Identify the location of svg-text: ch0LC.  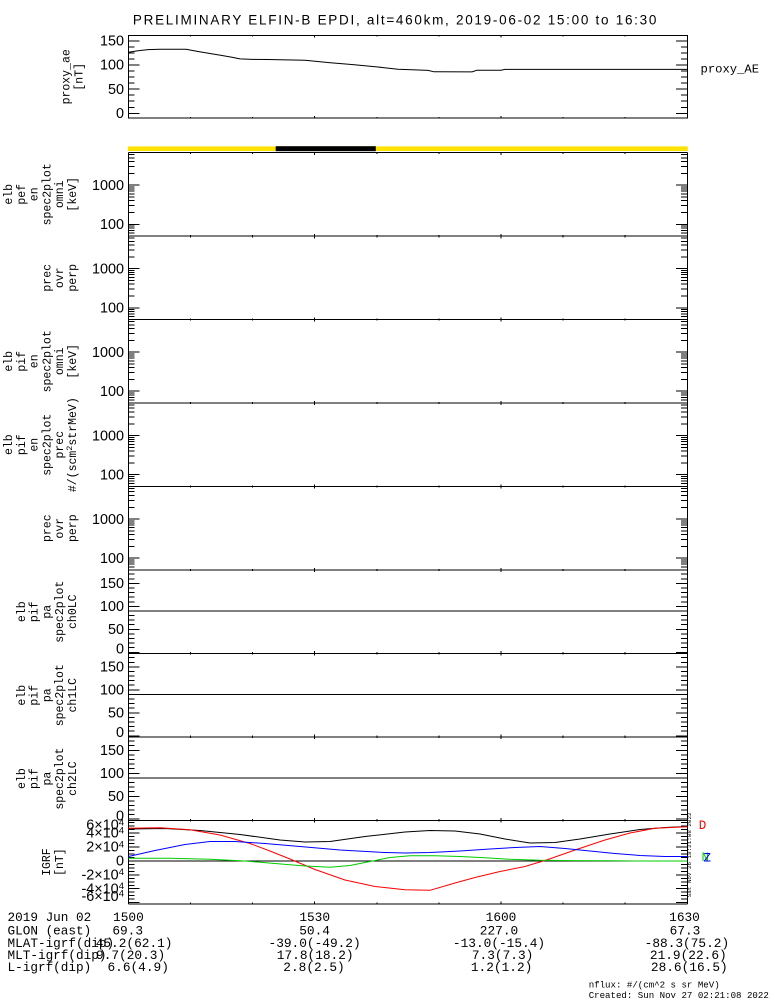
(73, 611).